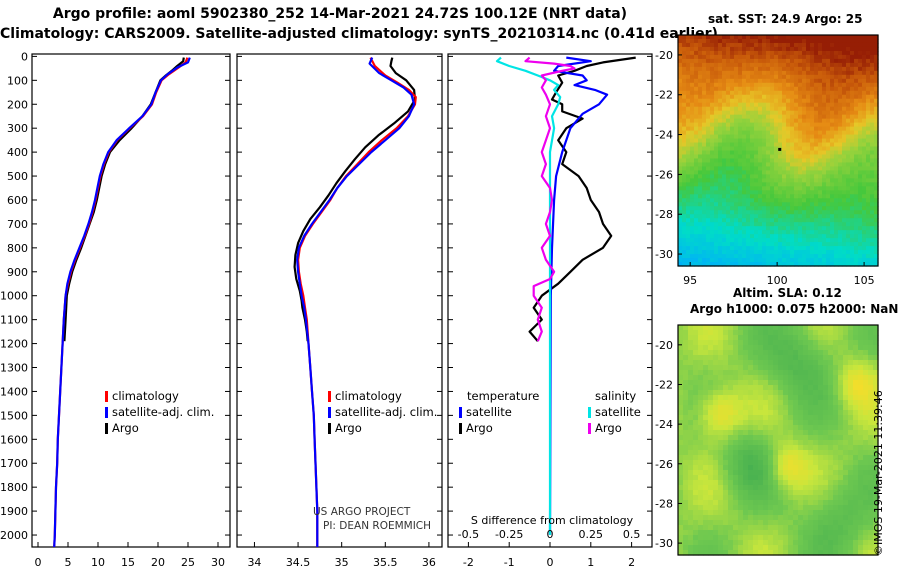  I want to click on series-line-argo, so click(355, 199).